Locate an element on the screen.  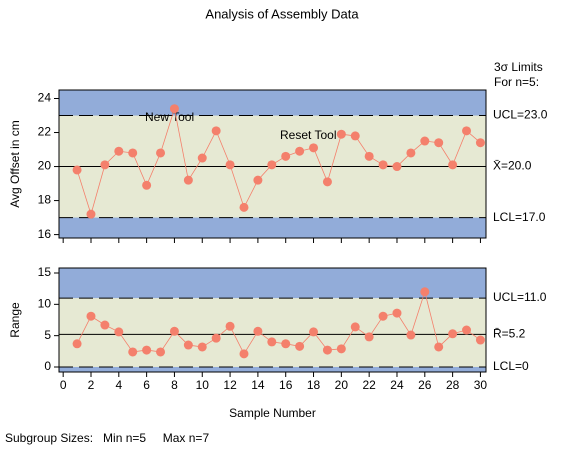
x-tick-label: 30 is located at coordinates (481, 385).